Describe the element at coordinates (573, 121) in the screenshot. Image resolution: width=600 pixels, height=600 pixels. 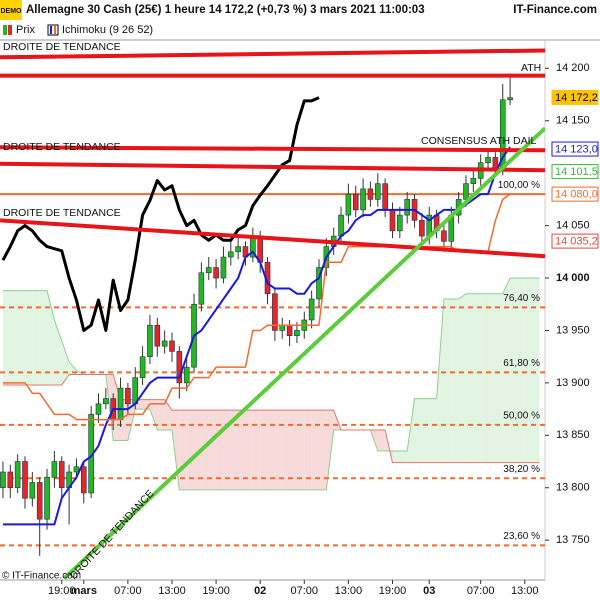
I see `y-tick-label: 14 150` at that location.